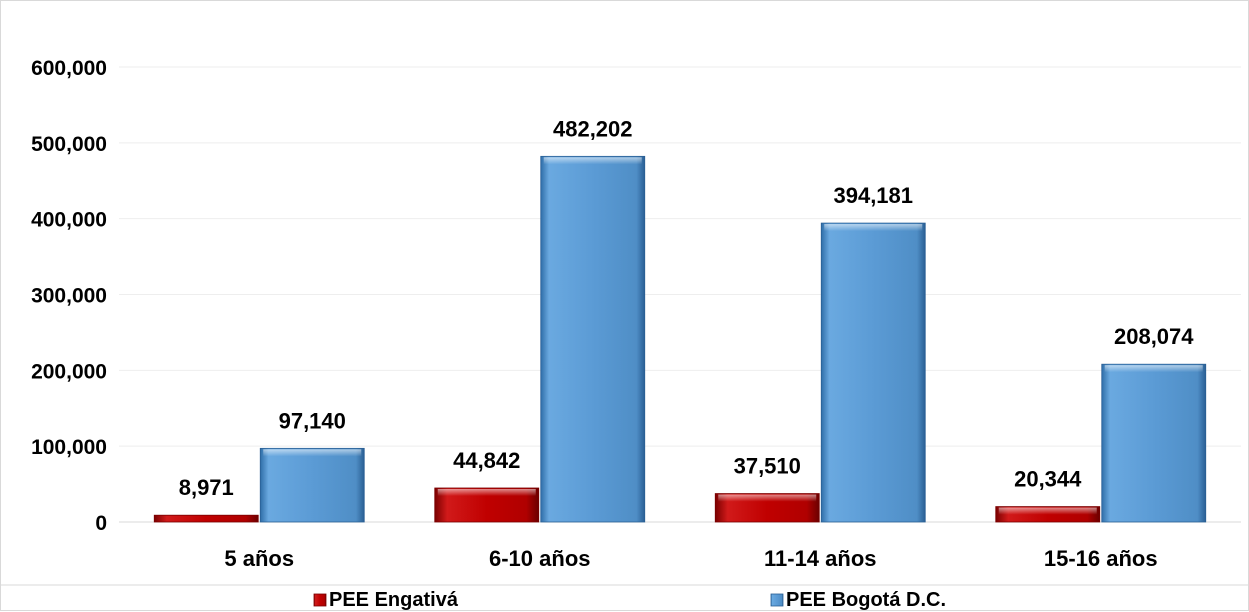  Describe the element at coordinates (866, 600) in the screenshot. I see `legend-label-bogota: PEE Bogotá D.C.` at that location.